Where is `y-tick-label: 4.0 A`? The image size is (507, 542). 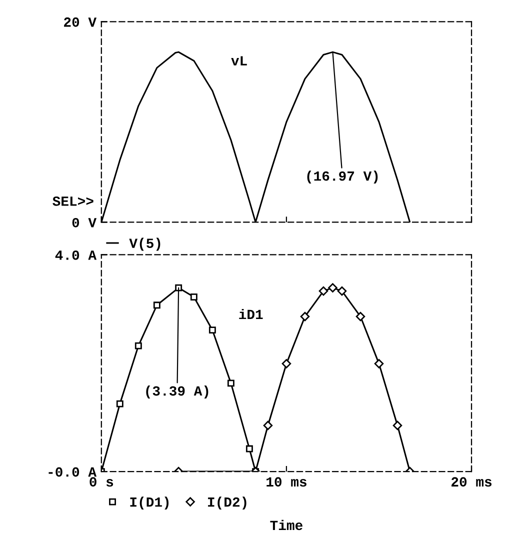 y-tick-label: 4.0 A is located at coordinates (76, 255).